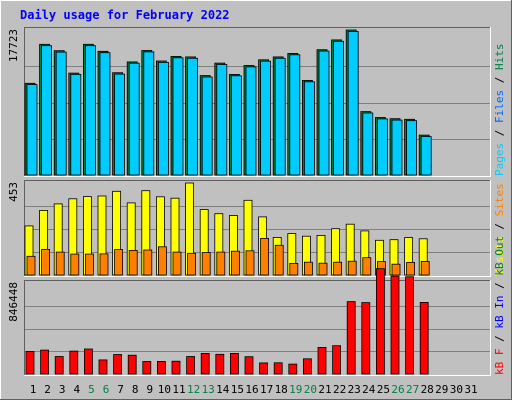 This screenshot has height=400, width=512. Describe the element at coordinates (499, 339) in the screenshot. I see `panel-bot-legend-entry-1: /` at that location.